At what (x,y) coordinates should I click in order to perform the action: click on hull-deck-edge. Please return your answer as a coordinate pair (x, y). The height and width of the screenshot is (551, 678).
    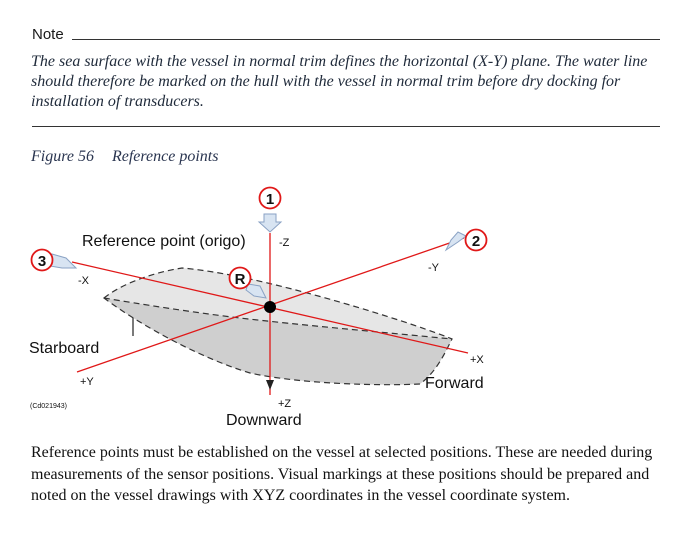
    Looking at the image, I should click on (278, 318).